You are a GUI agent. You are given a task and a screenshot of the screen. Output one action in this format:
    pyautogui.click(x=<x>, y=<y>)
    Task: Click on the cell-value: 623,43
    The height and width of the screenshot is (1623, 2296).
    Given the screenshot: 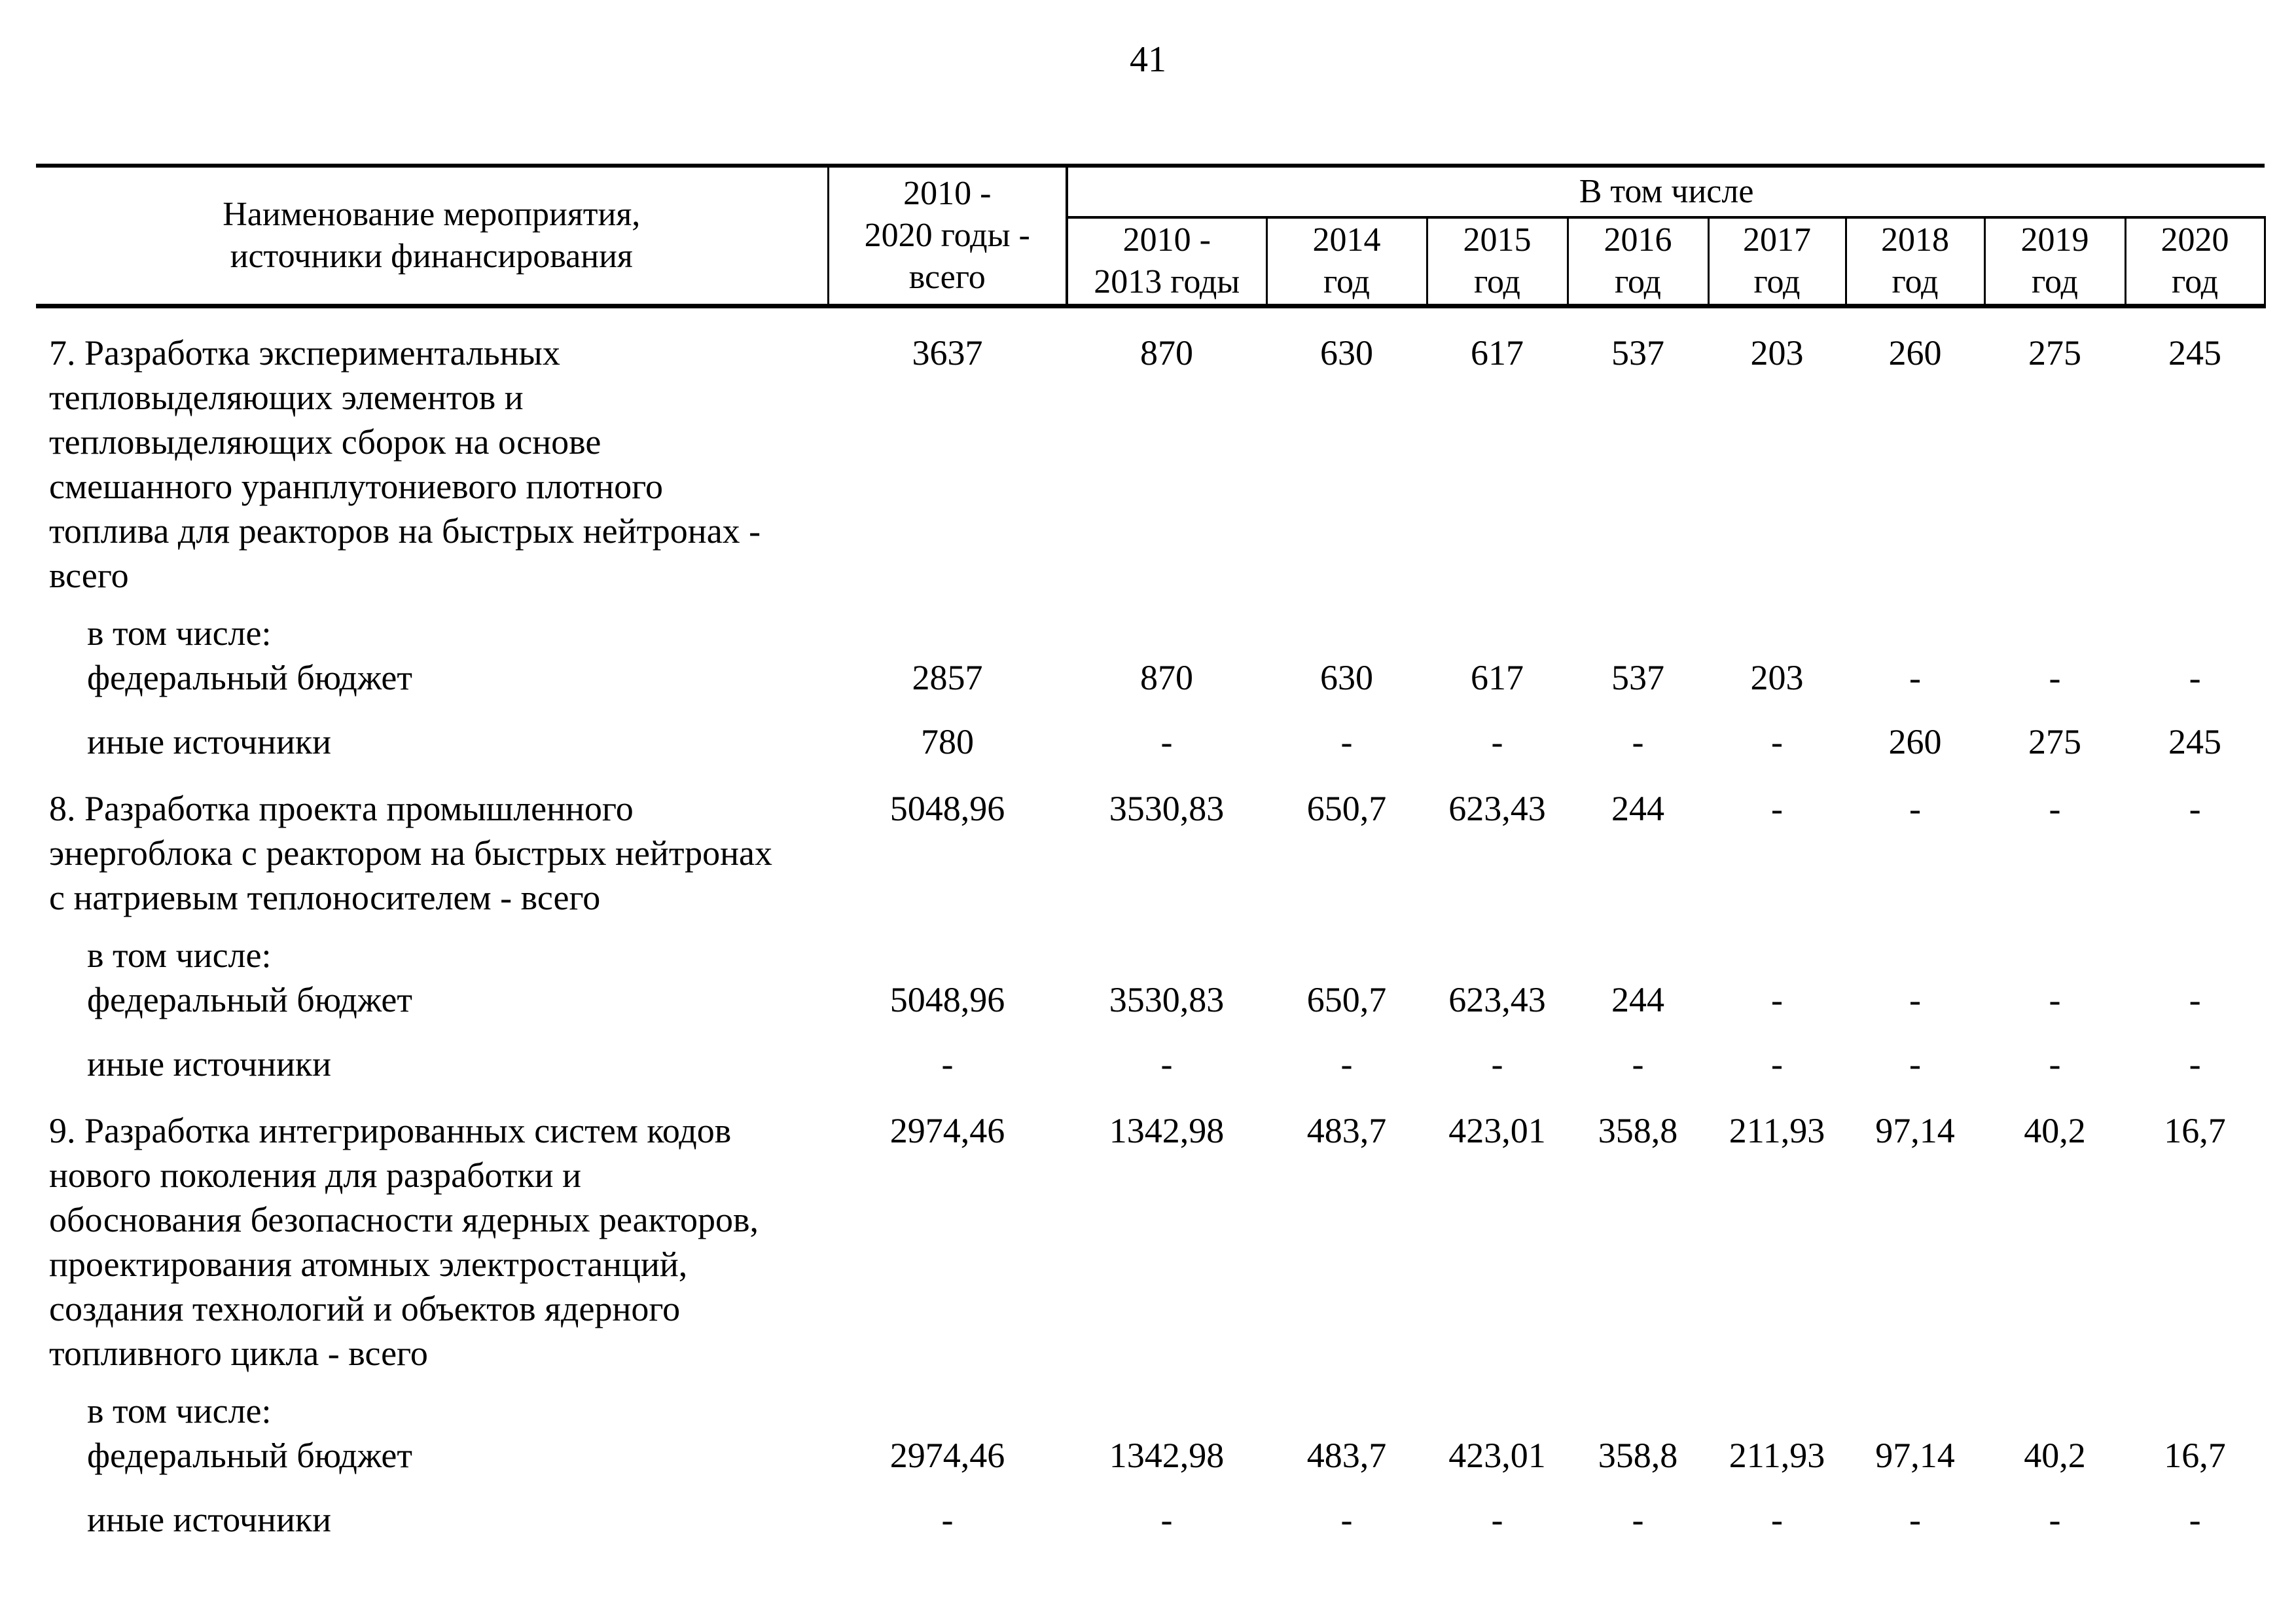 What is the action you would take?
    pyautogui.click(x=1497, y=999)
    